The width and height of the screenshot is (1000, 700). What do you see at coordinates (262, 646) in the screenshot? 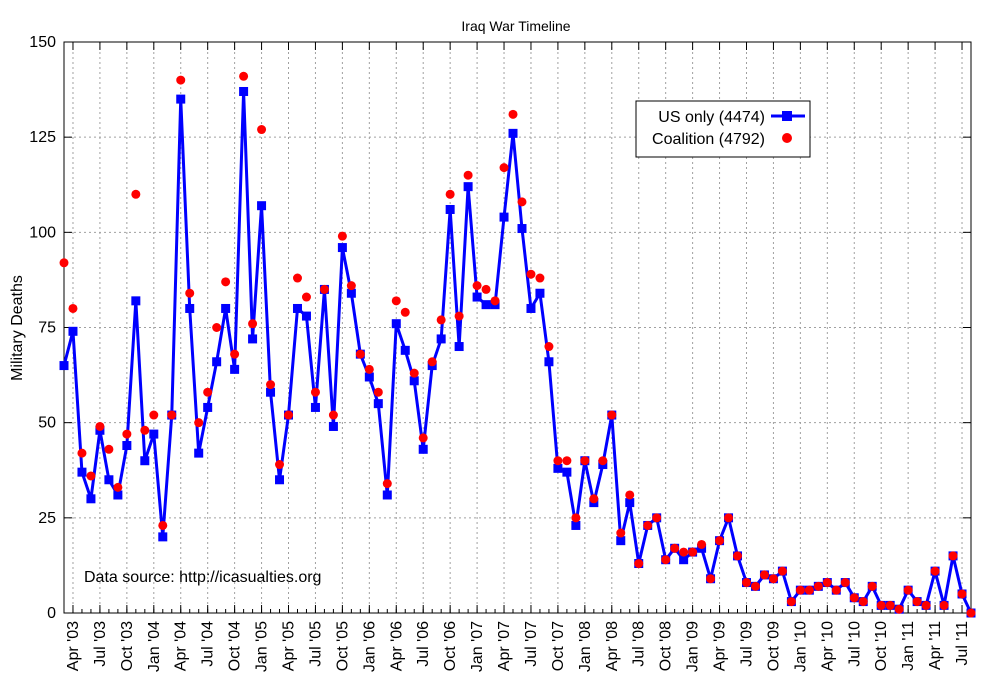
I see `x-tick-label: Jan '05` at bounding box center [262, 646].